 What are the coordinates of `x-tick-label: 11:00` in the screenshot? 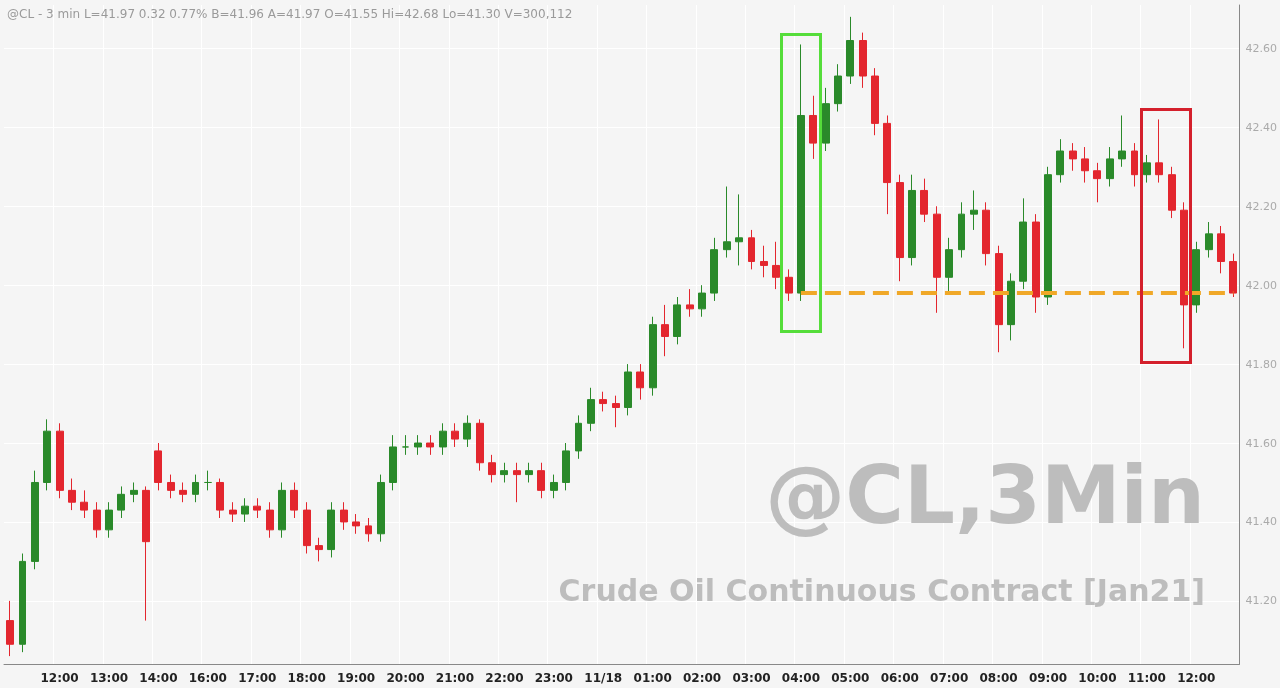 It's located at (1146, 678).